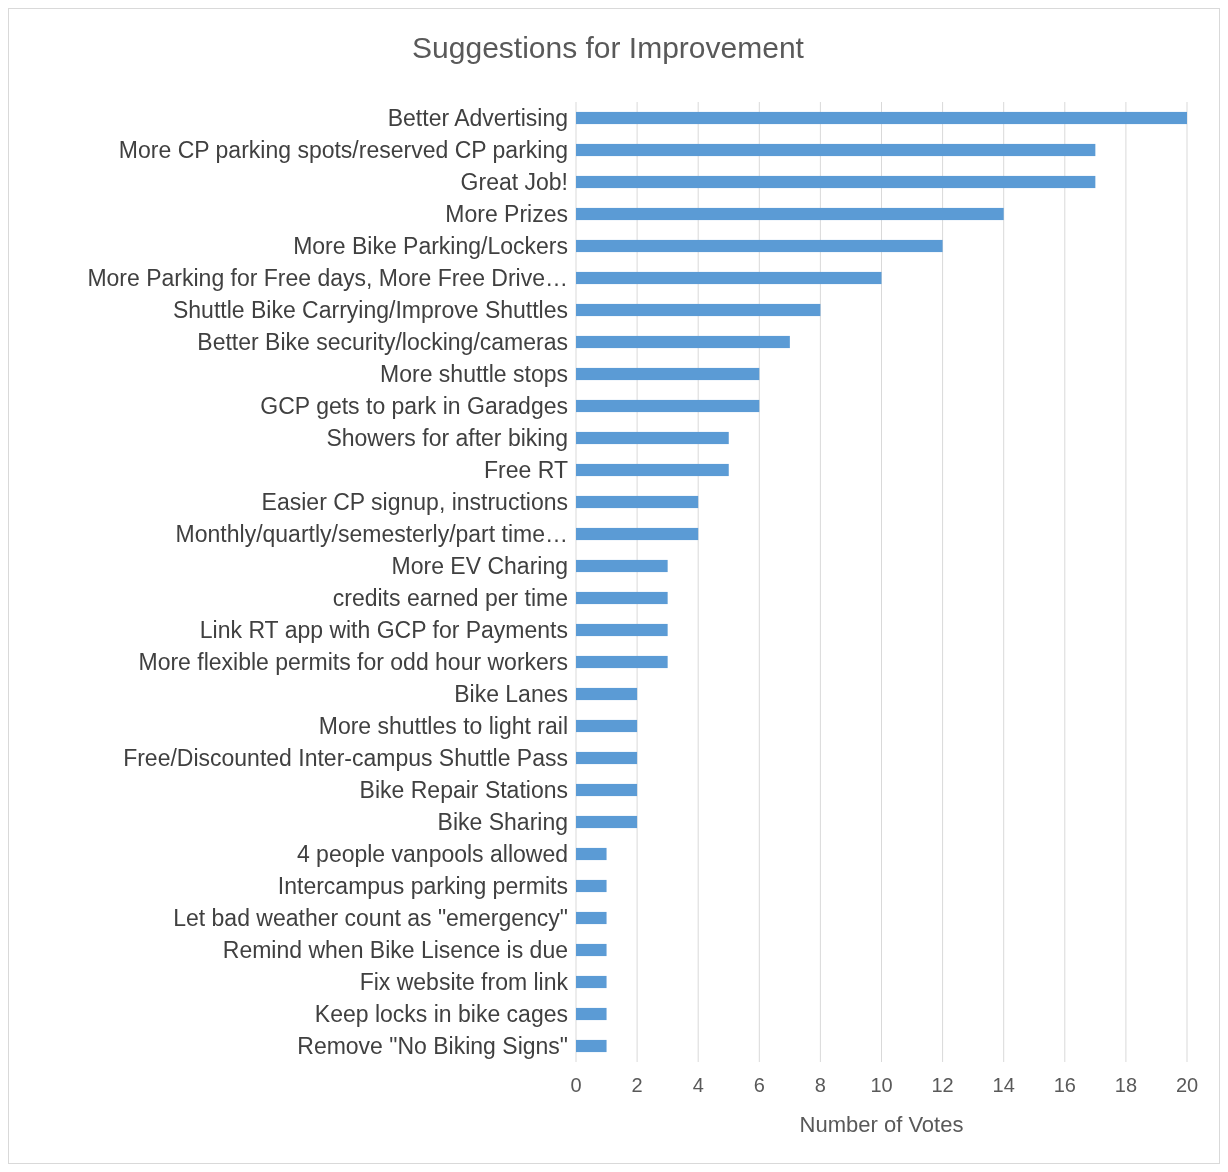 This screenshot has width=1228, height=1172. What do you see at coordinates (441, 1014) in the screenshot?
I see `y-tick-label: Keep locks in bike cages` at bounding box center [441, 1014].